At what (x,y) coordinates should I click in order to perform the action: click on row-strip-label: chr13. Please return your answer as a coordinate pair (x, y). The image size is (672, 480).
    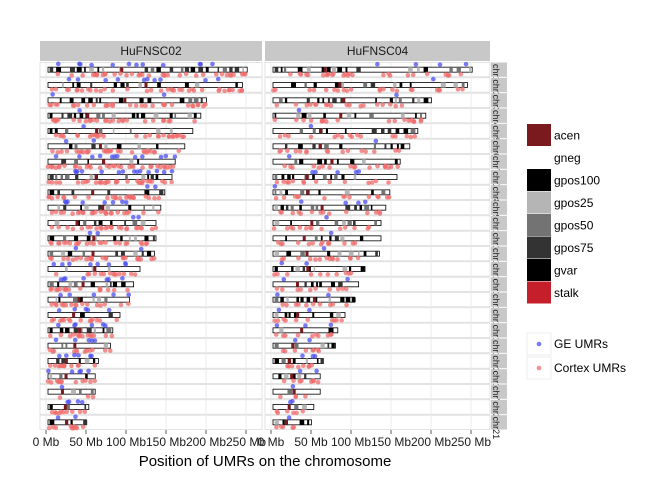
    Looking at the image, I should click on (496, 274).